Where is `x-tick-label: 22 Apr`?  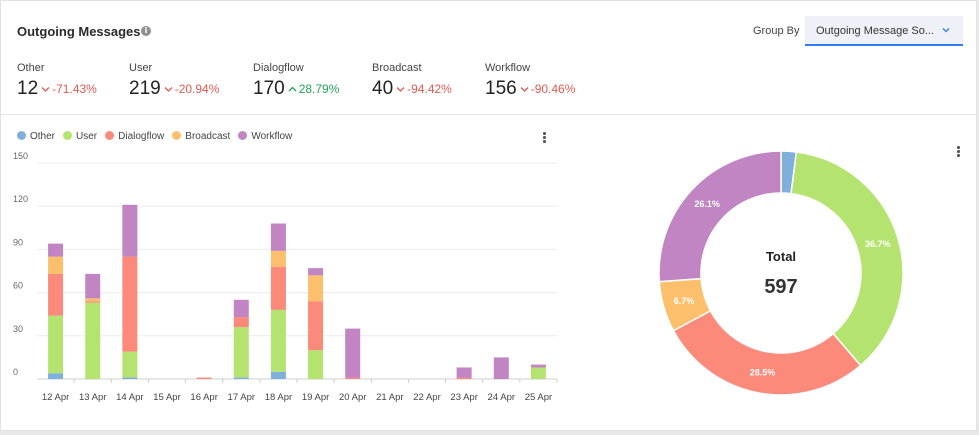 x-tick-label: 22 Apr is located at coordinates (426, 397).